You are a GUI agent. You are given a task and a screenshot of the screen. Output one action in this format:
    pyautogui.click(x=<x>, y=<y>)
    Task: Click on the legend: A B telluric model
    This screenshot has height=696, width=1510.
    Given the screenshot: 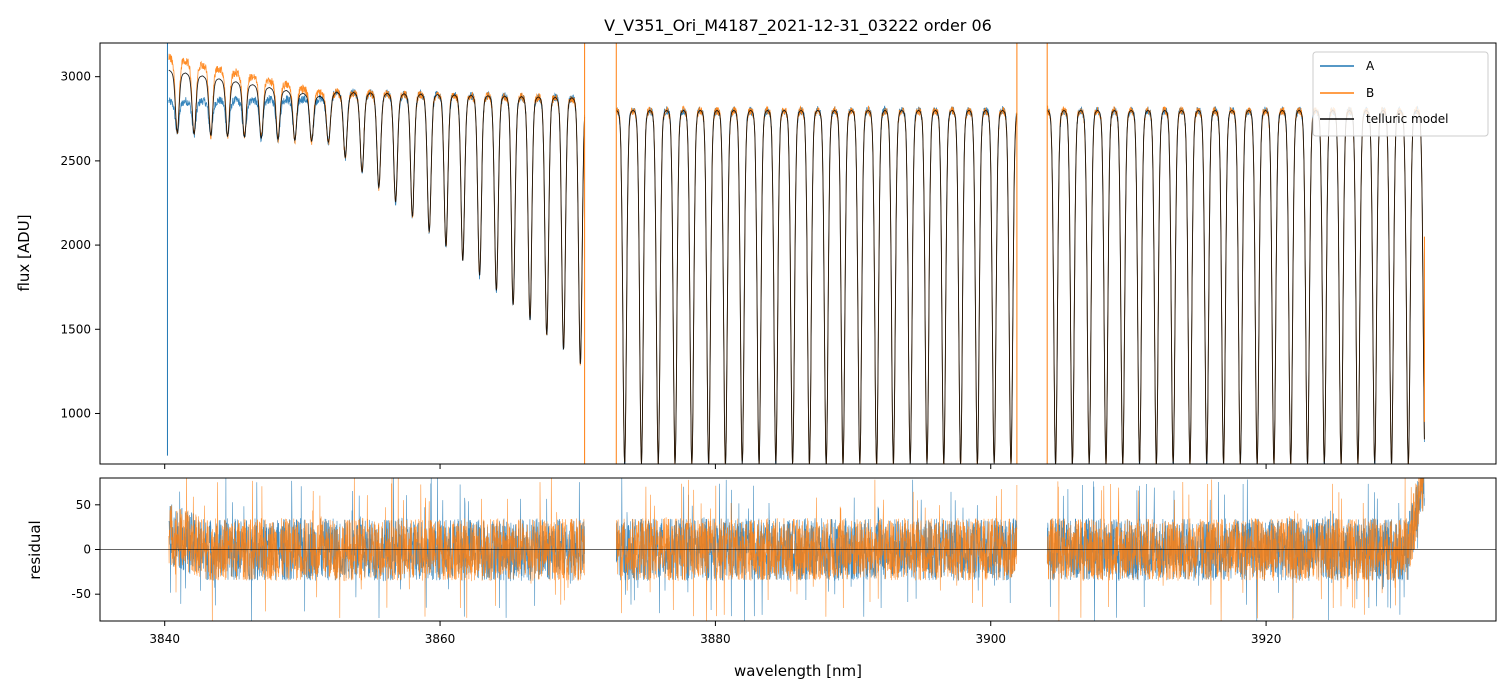 What is the action you would take?
    pyautogui.click(x=1400, y=94)
    